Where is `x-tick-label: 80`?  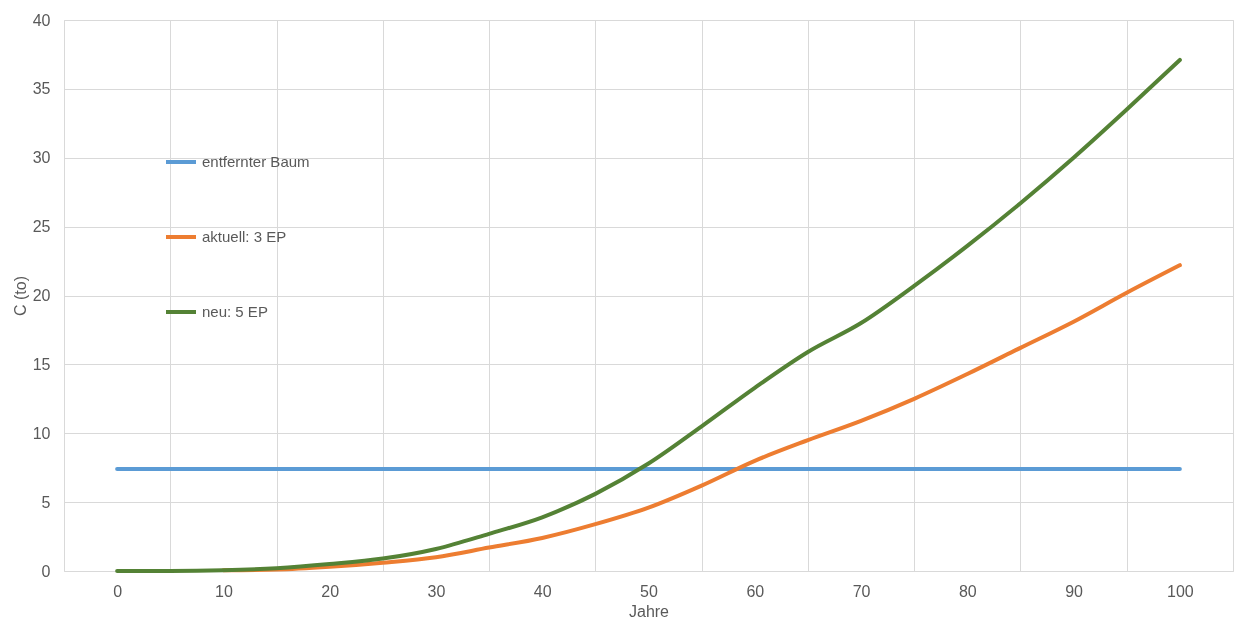
x-tick-label: 80 is located at coordinates (967, 591).